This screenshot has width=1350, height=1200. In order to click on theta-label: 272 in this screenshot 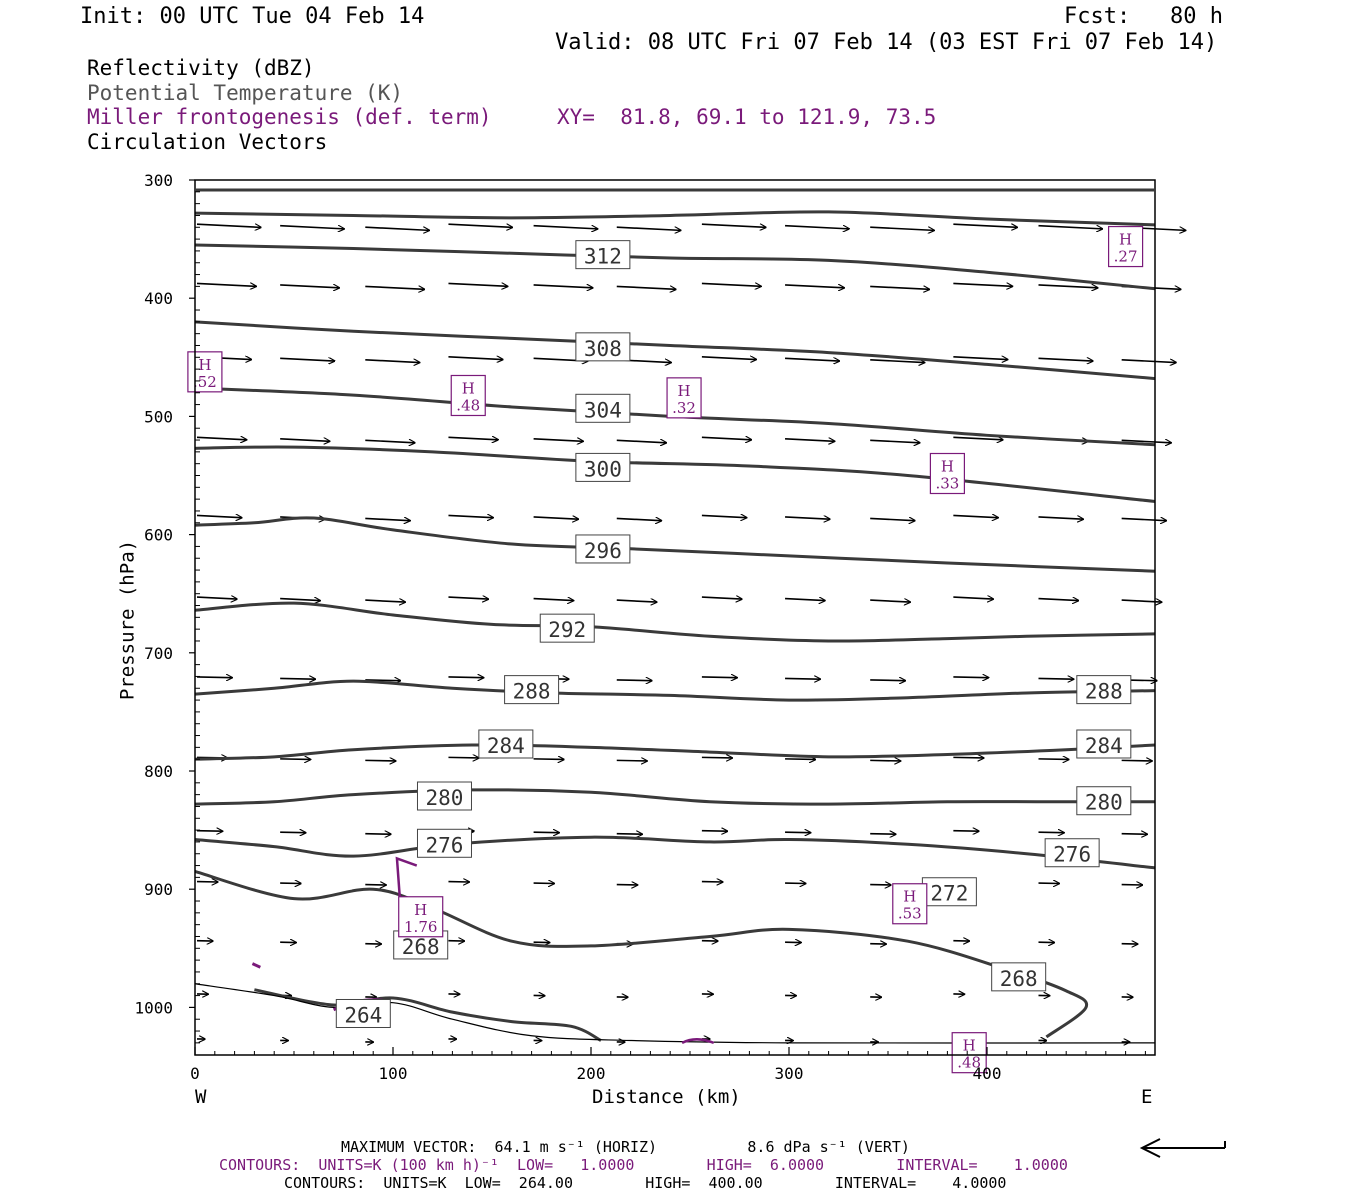, I will do `click(949, 894)`.